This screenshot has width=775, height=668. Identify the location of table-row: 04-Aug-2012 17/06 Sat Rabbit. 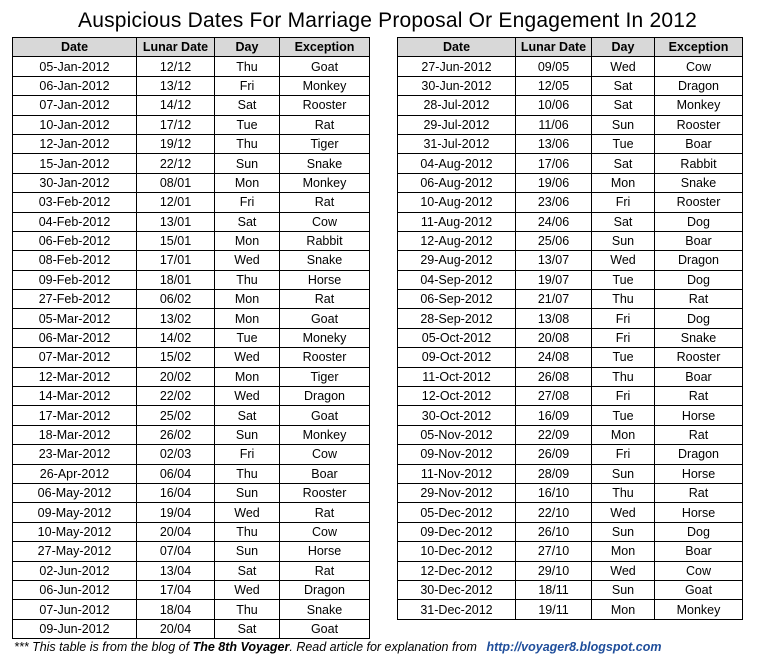
(570, 163).